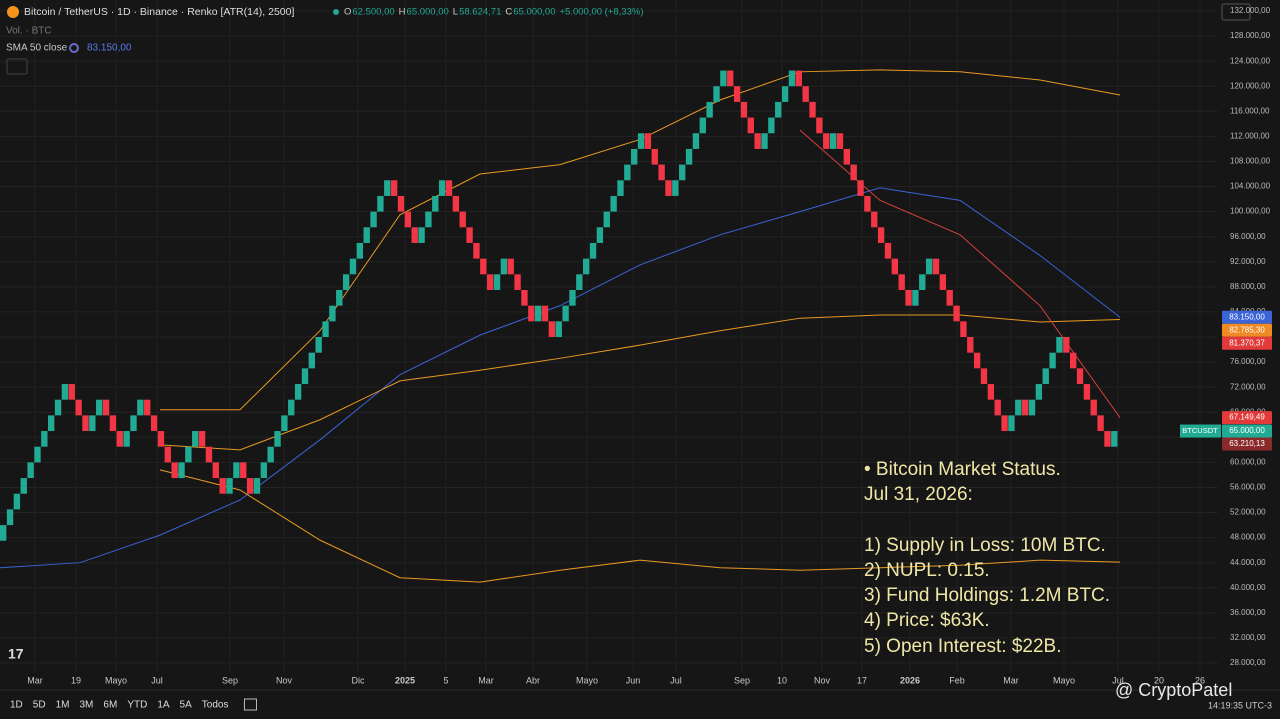 The width and height of the screenshot is (1280, 719). What do you see at coordinates (1248, 612) in the screenshot?
I see `y-tick-label: 36.000,00` at bounding box center [1248, 612].